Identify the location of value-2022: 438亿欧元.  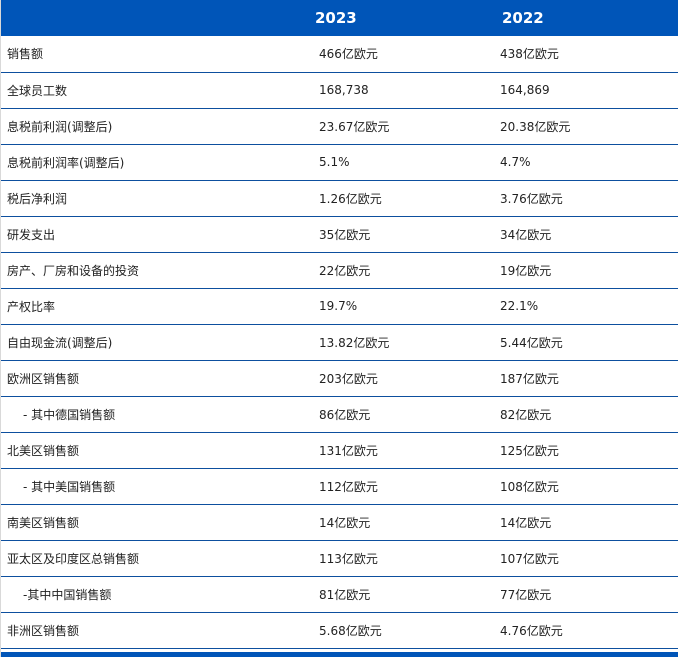
(586, 54).